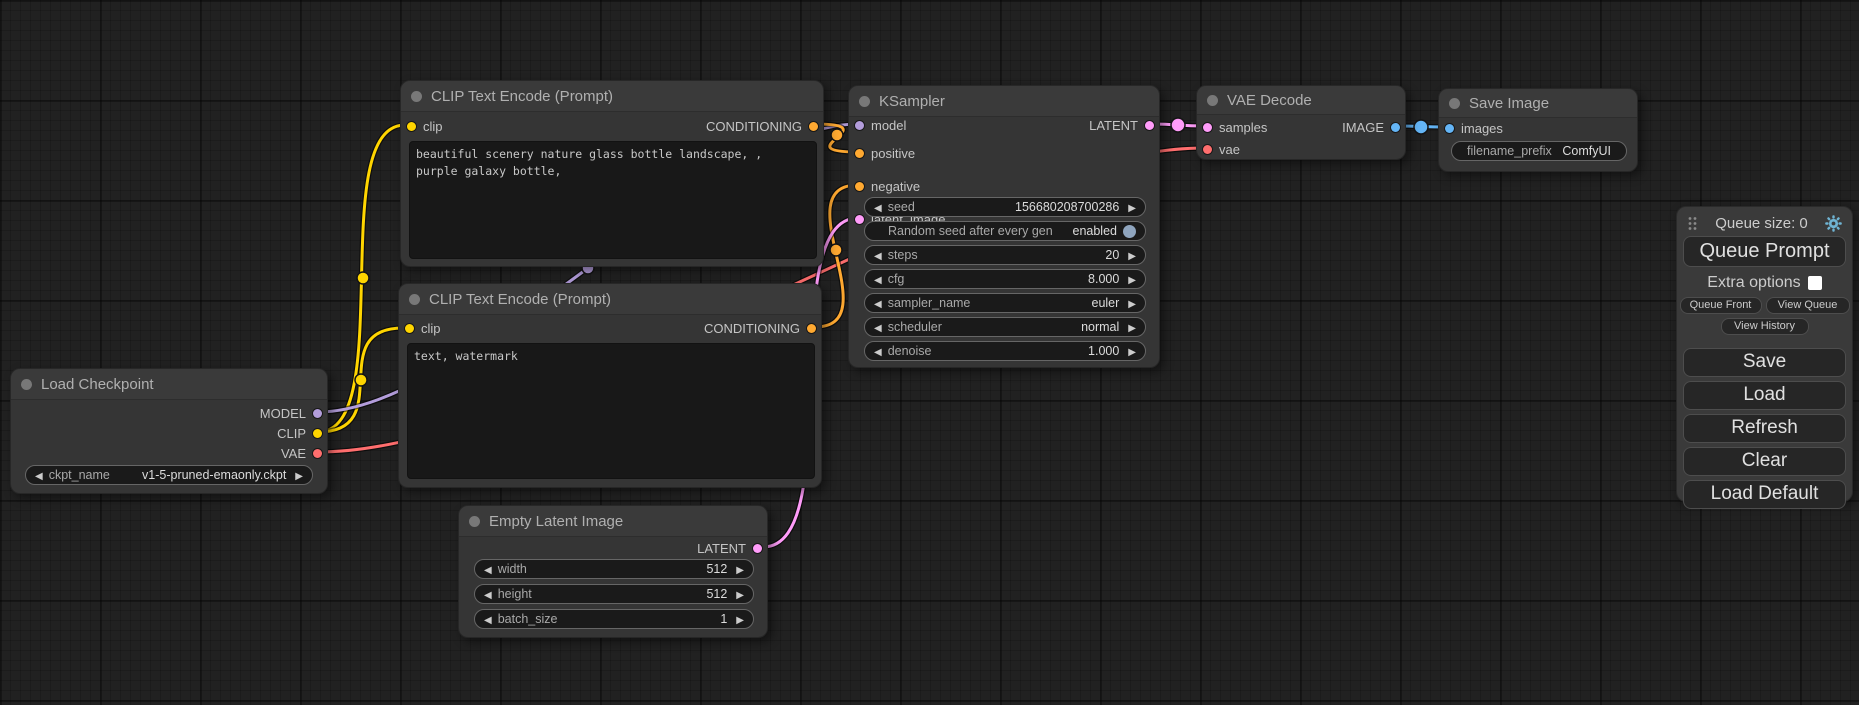  What do you see at coordinates (291, 413) in the screenshot?
I see `output-slot-model: MODEL` at bounding box center [291, 413].